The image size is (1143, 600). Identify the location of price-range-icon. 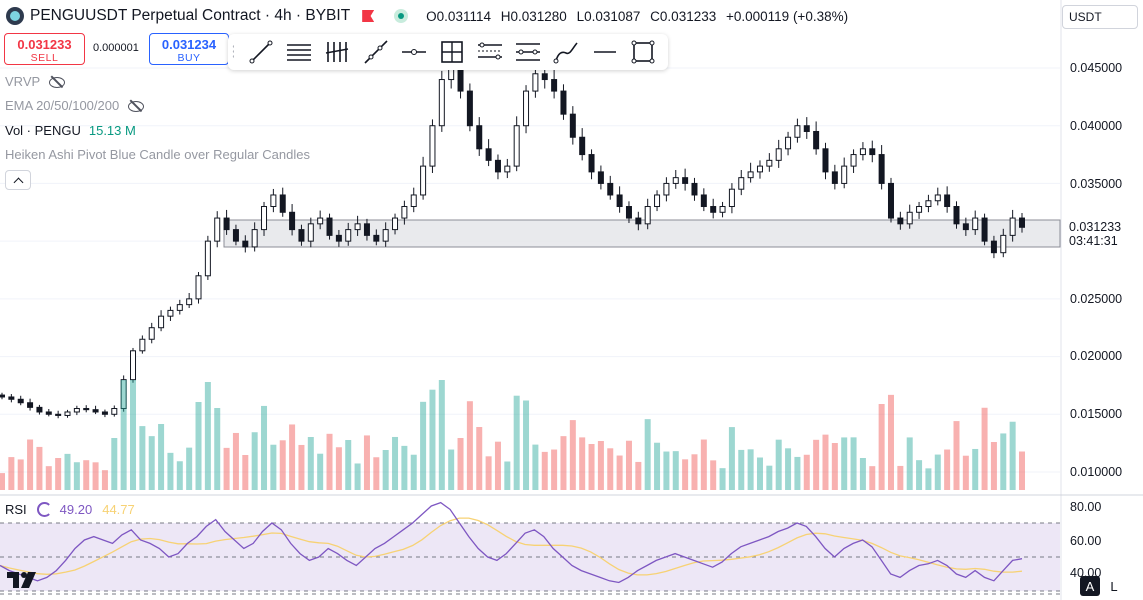
(452, 52).